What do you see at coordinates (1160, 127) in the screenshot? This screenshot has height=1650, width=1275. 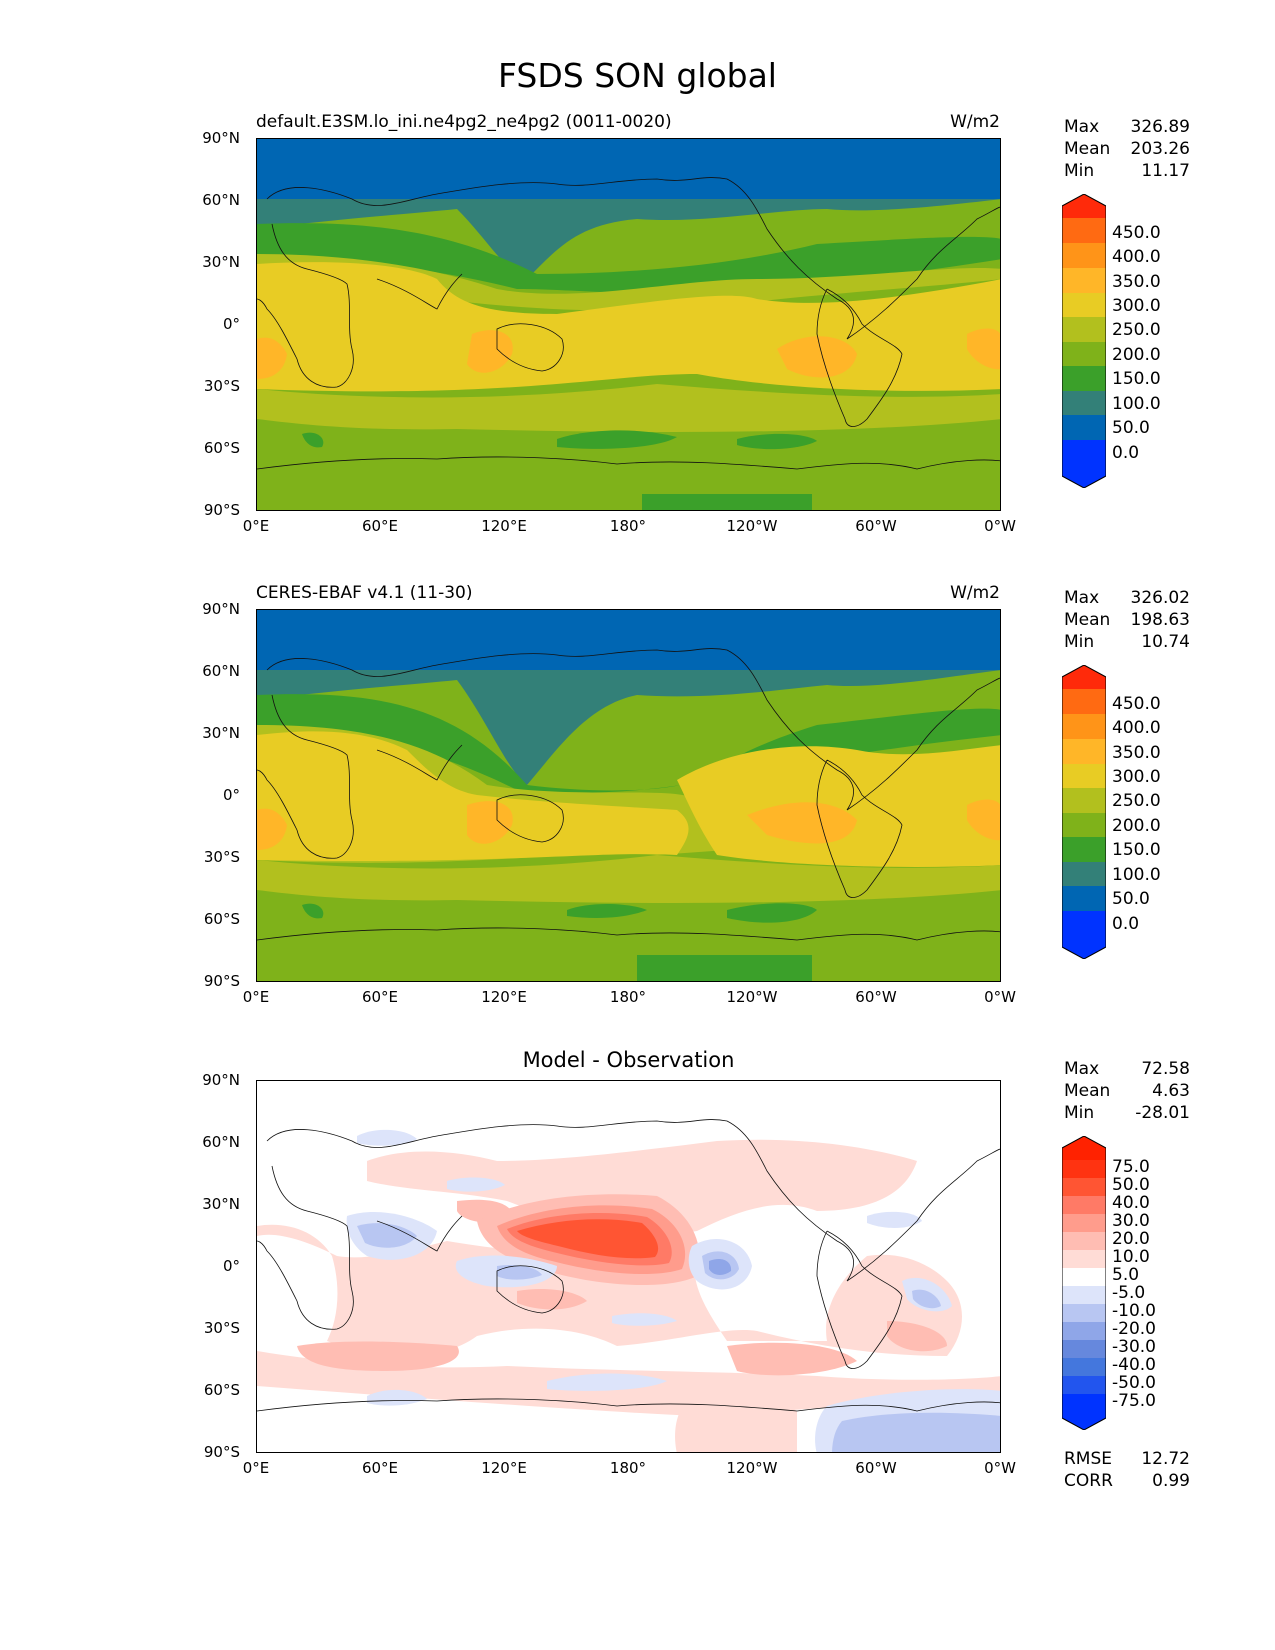 I see `stat-value: 326.89` at bounding box center [1160, 127].